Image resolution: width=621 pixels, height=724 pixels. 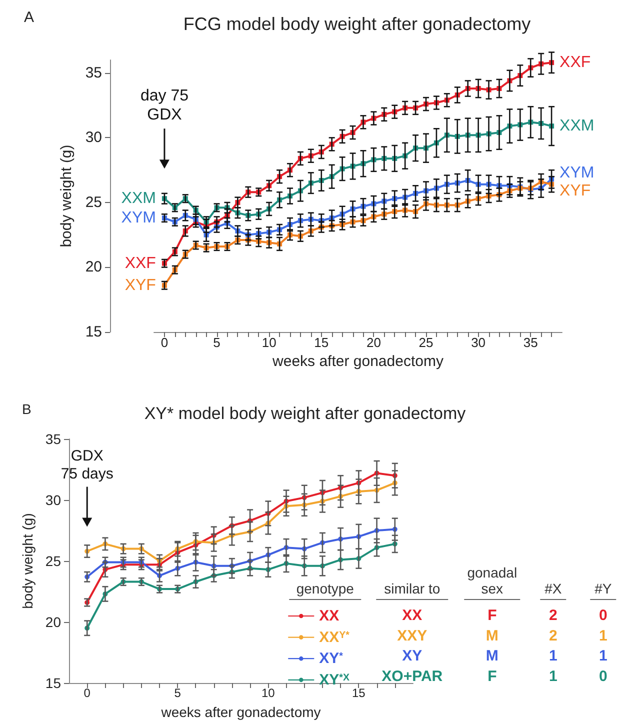 What do you see at coordinates (575, 63) in the screenshot?
I see `series-label: XXF` at bounding box center [575, 63].